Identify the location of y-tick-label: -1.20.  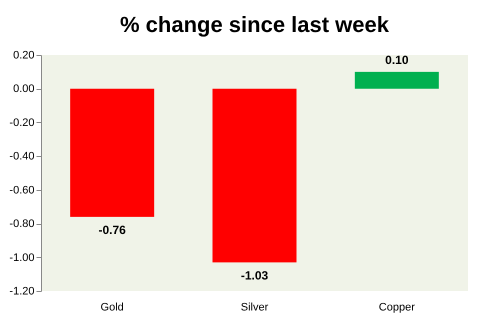
(21, 292).